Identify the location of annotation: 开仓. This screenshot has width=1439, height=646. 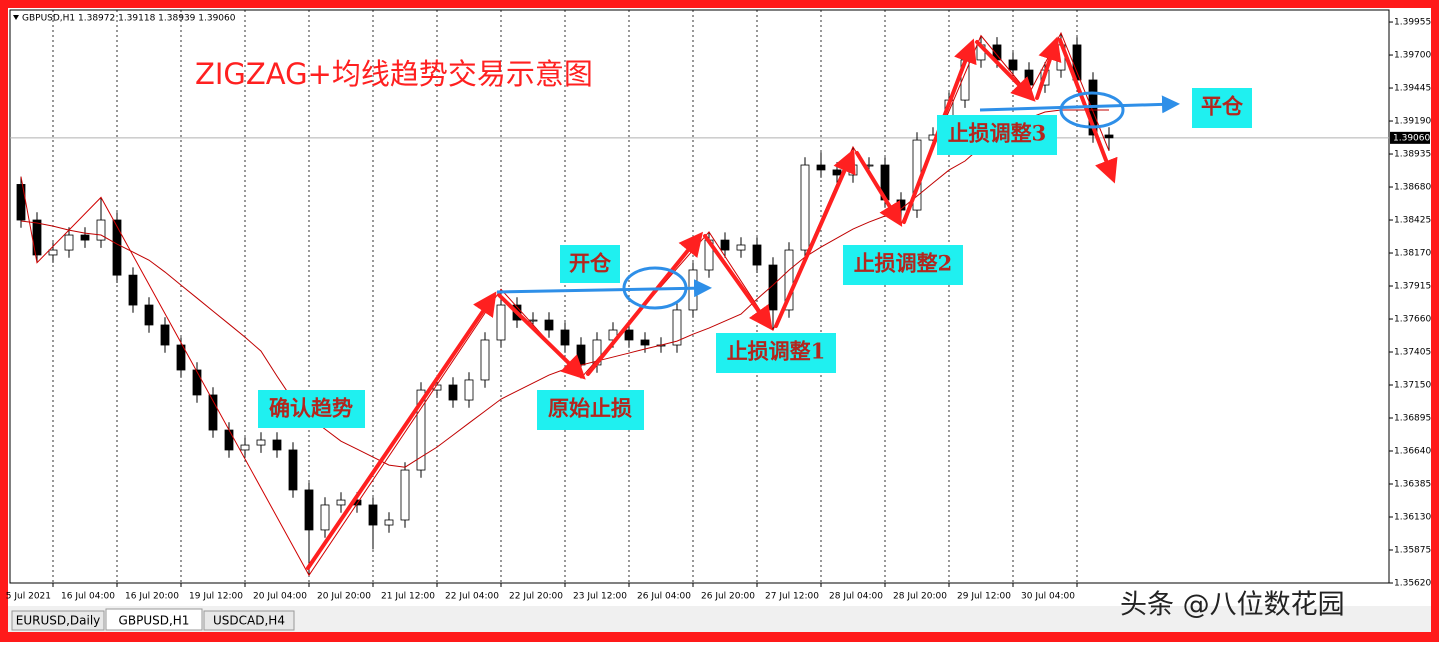
(590, 263).